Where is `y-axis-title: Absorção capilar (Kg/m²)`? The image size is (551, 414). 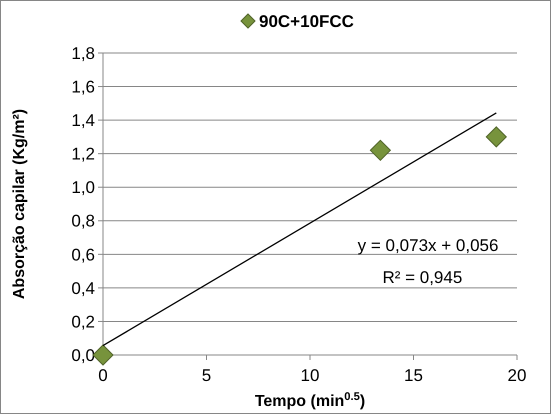 y-axis-title: Absorção capilar (Kg/m²) is located at coordinates (19, 204).